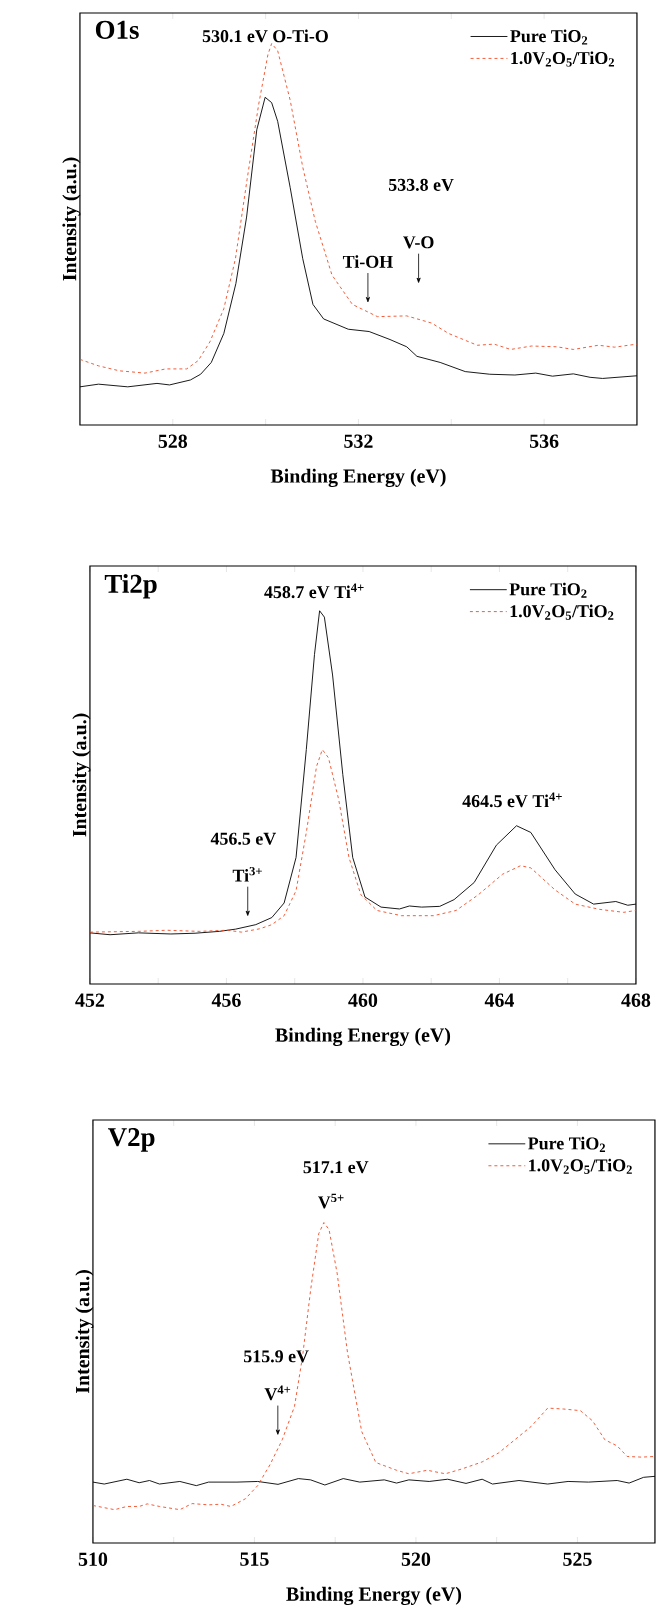 This screenshot has width=656, height=1620. I want to click on chart-title: V2p, so click(131, 1140).